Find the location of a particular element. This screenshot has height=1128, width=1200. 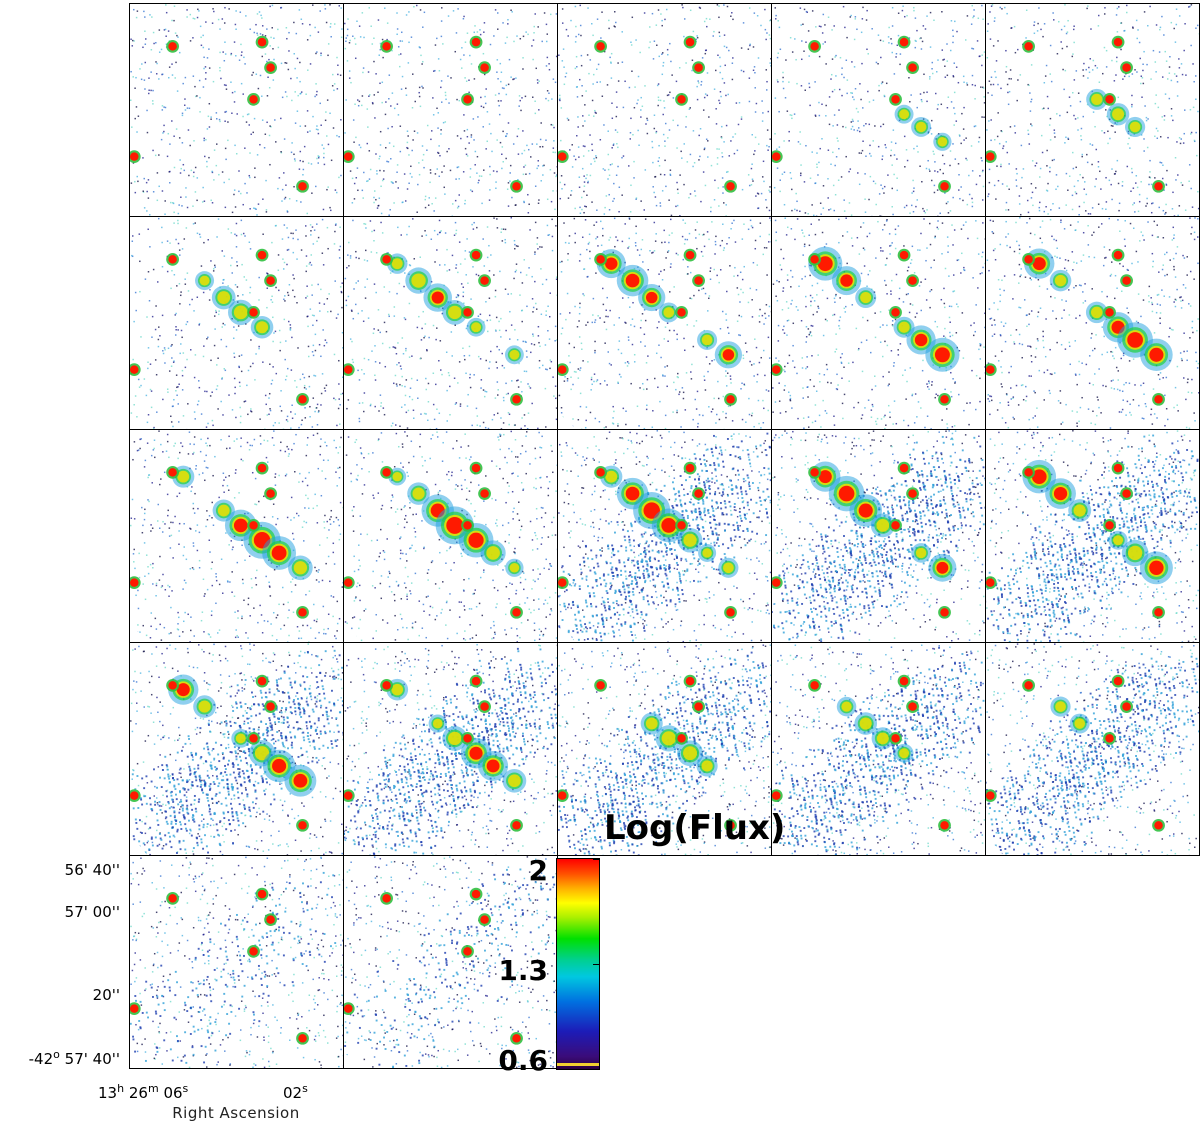

dec-tick-label: 20'' is located at coordinates (106, 995).